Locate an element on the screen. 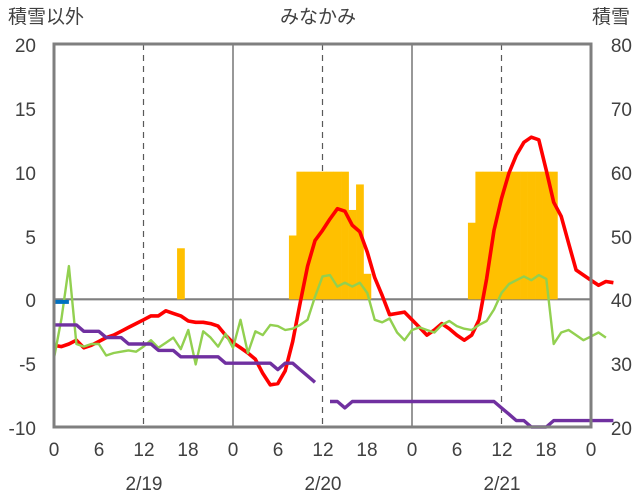  date-label: 2/21 is located at coordinates (502, 484).